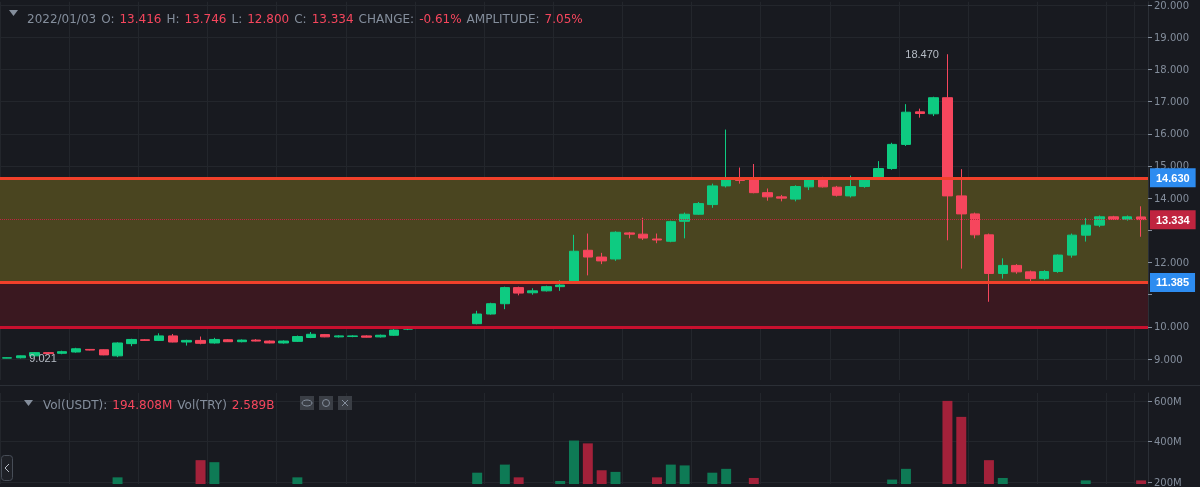 The width and height of the screenshot is (1200, 487). Describe the element at coordinates (1171, 134) in the screenshot. I see `y-tick-label: 16.000` at that location.